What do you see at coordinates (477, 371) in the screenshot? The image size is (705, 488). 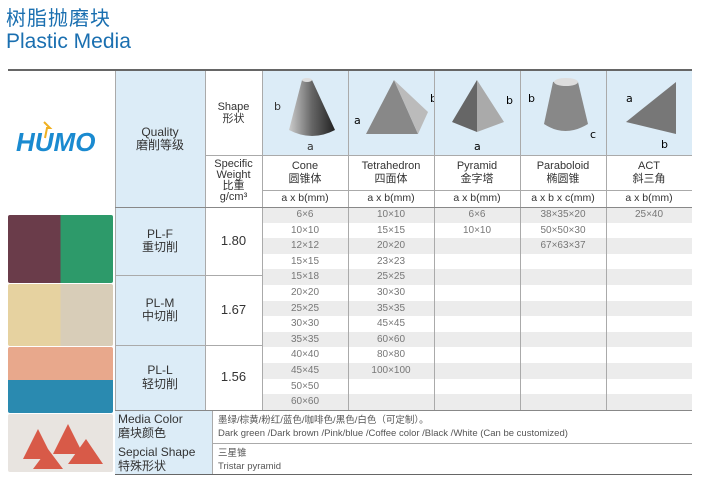 I see `table-row: 45×45 100×100` at bounding box center [477, 371].